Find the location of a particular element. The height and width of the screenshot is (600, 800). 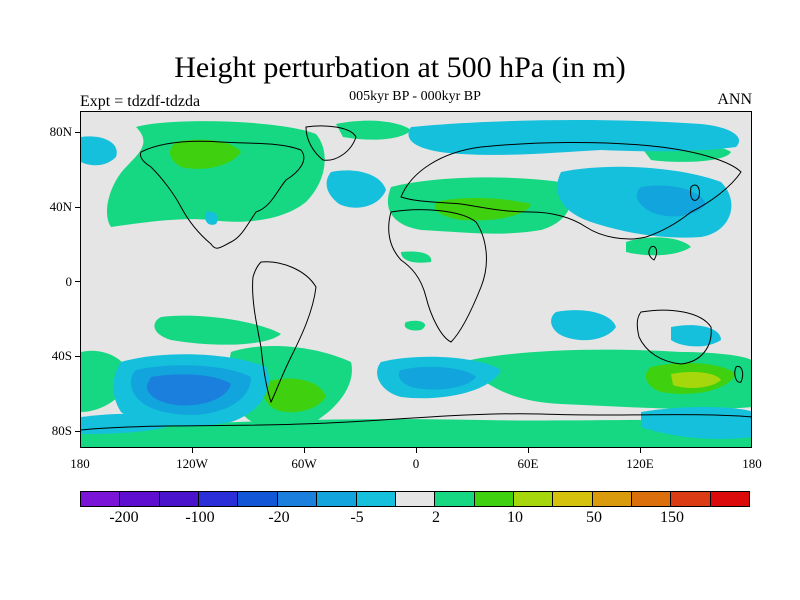

japan-coast is located at coordinates (695, 192).